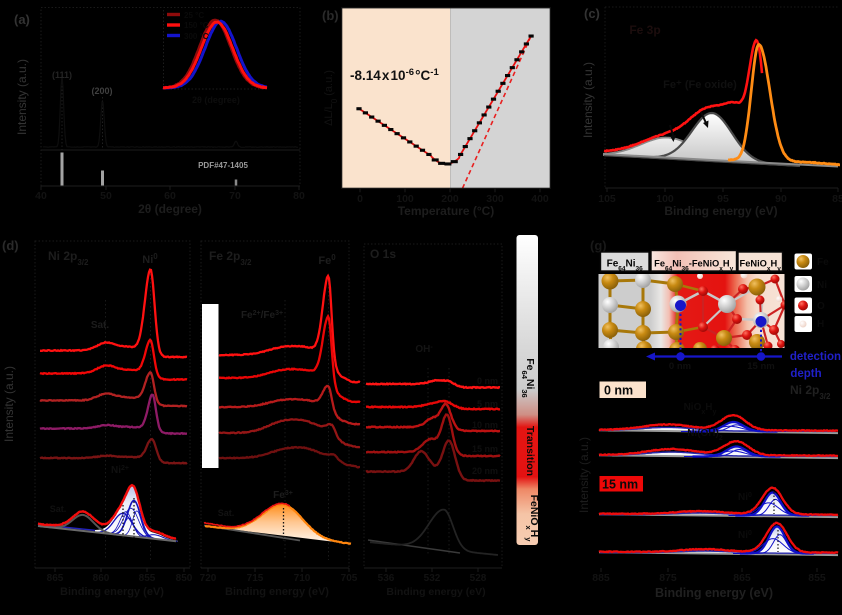 The image size is (842, 615). What do you see at coordinates (330, 15) in the screenshot?
I see `svg-text: (b)` at bounding box center [330, 15].